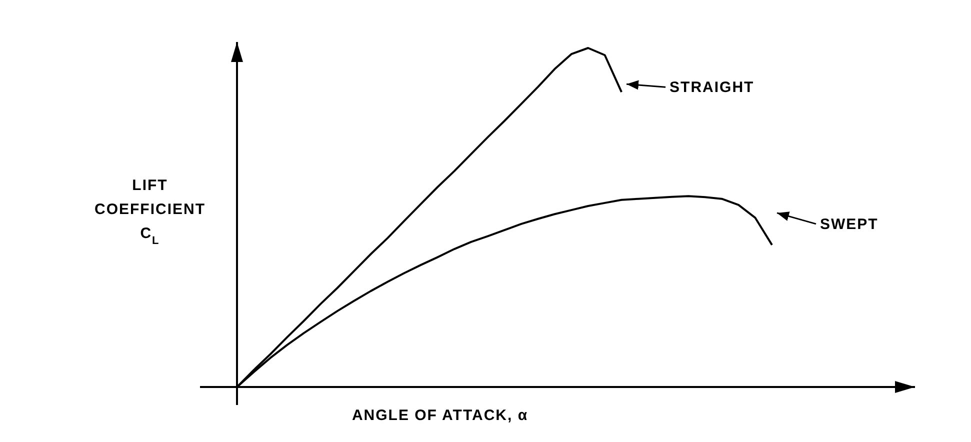 The image size is (971, 442). I want to click on legend-label: SWEPT, so click(849, 224).